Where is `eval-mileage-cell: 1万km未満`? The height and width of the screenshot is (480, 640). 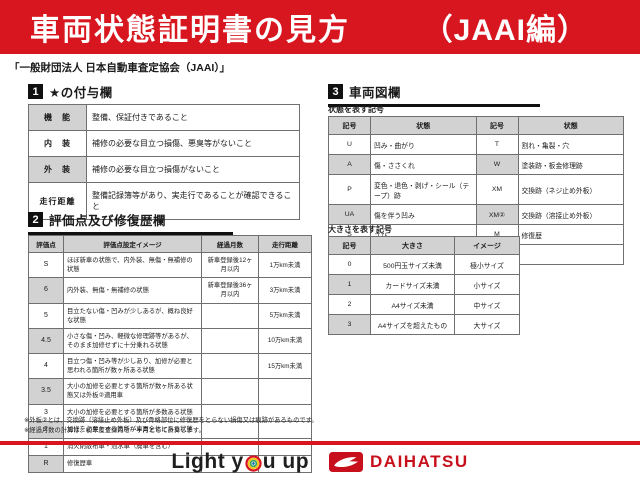
eval-mileage-cell: 1万km未満 is located at coordinates (285, 265).